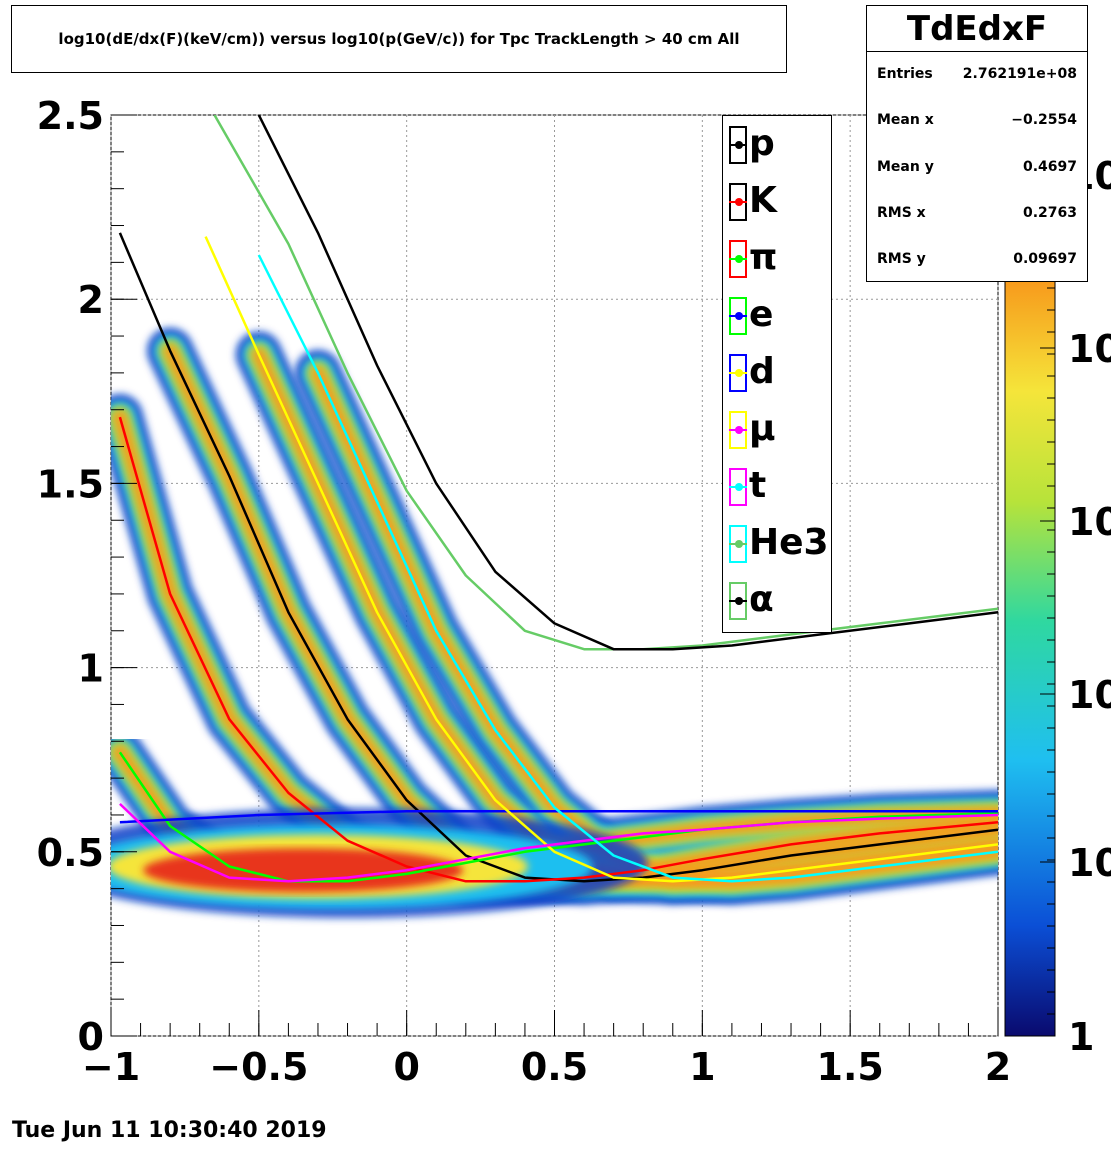 The image size is (1111, 1152). What do you see at coordinates (1044, 120) in the screenshot?
I see `stats-value: −0.2554` at bounding box center [1044, 120].